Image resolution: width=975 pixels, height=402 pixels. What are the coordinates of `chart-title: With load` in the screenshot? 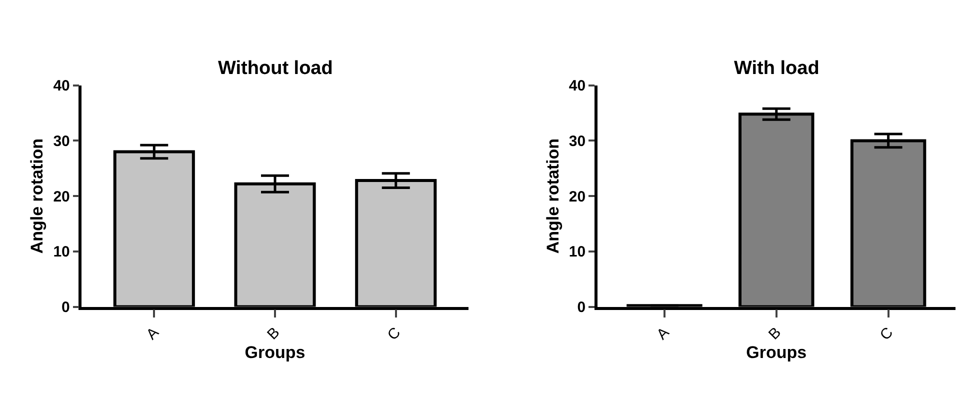 It's located at (777, 68).